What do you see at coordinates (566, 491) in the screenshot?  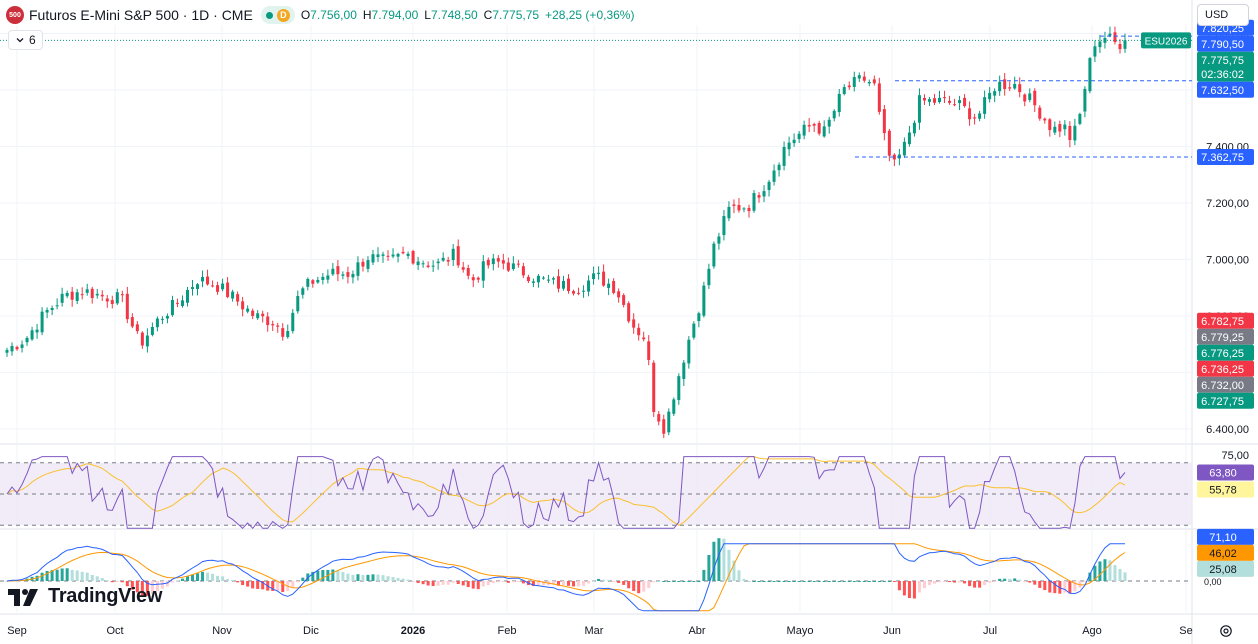 I see `rsi-signal-line` at bounding box center [566, 491].